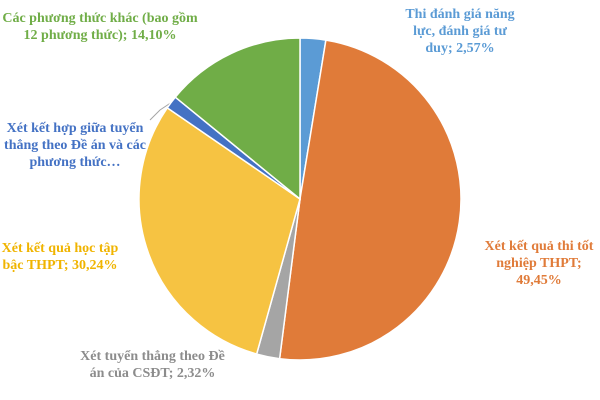 The image size is (600, 400). I want to click on slice-name: Xét kết quả thi tốt nghiệp THPT;, so click(539, 255).